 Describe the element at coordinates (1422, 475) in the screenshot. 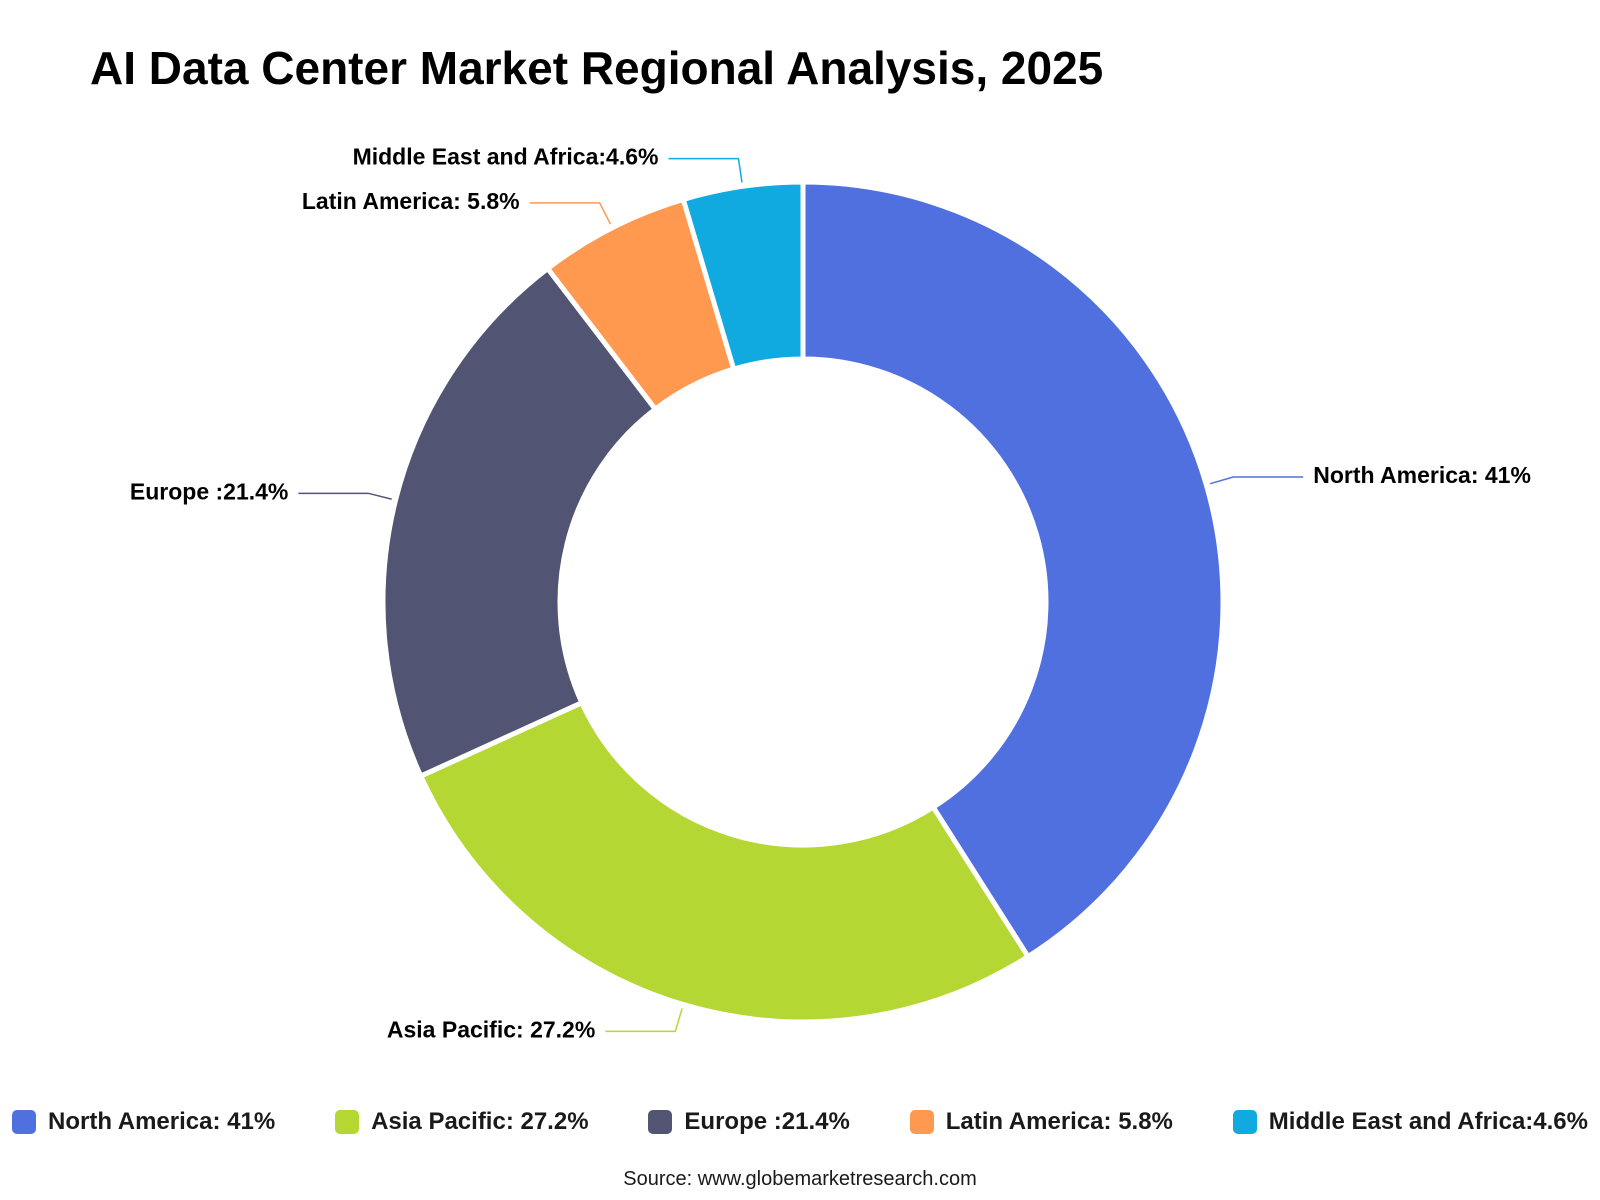

I see `data-label: North America: 41%` at that location.